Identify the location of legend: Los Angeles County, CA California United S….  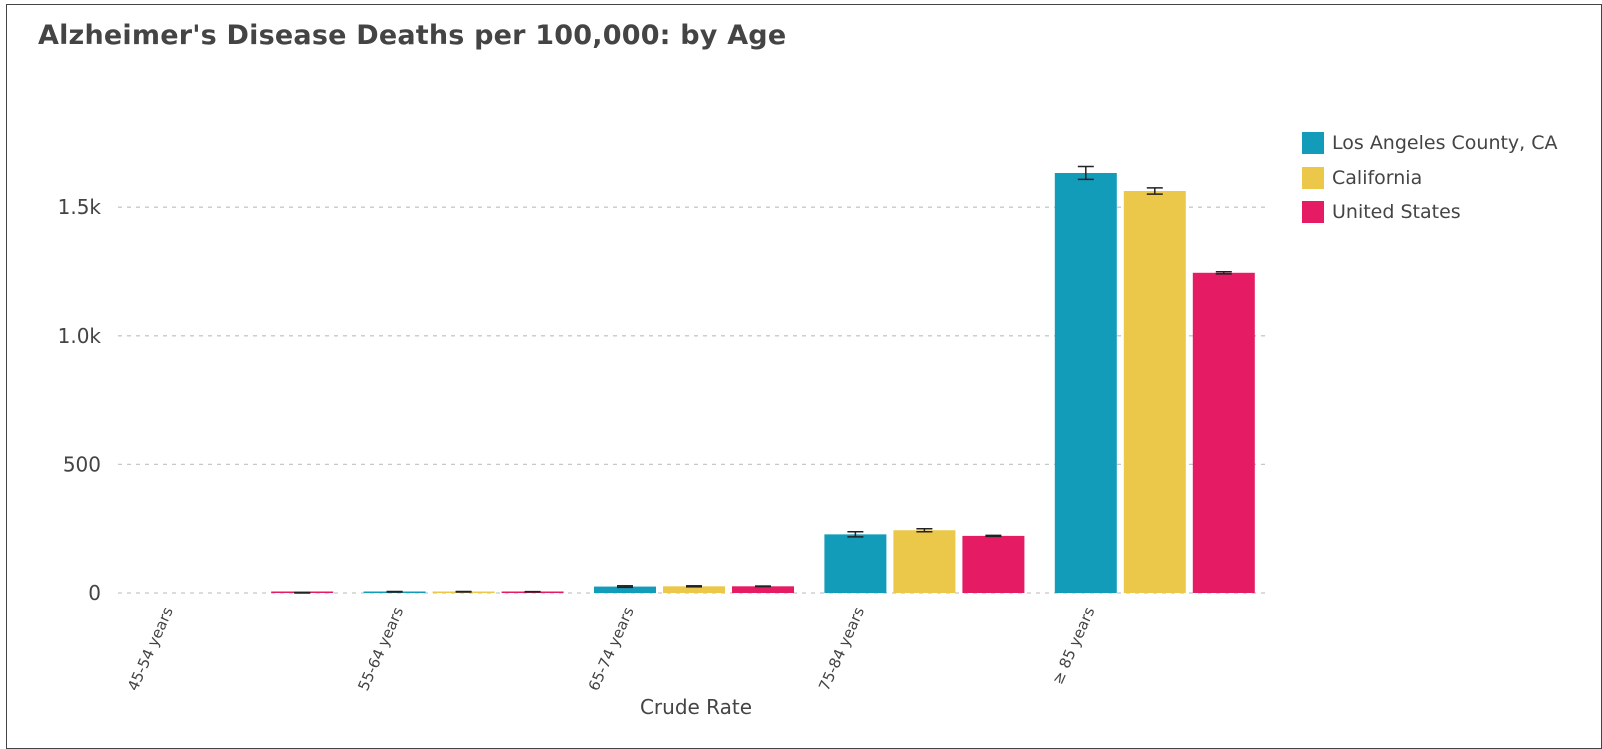
(1430, 178).